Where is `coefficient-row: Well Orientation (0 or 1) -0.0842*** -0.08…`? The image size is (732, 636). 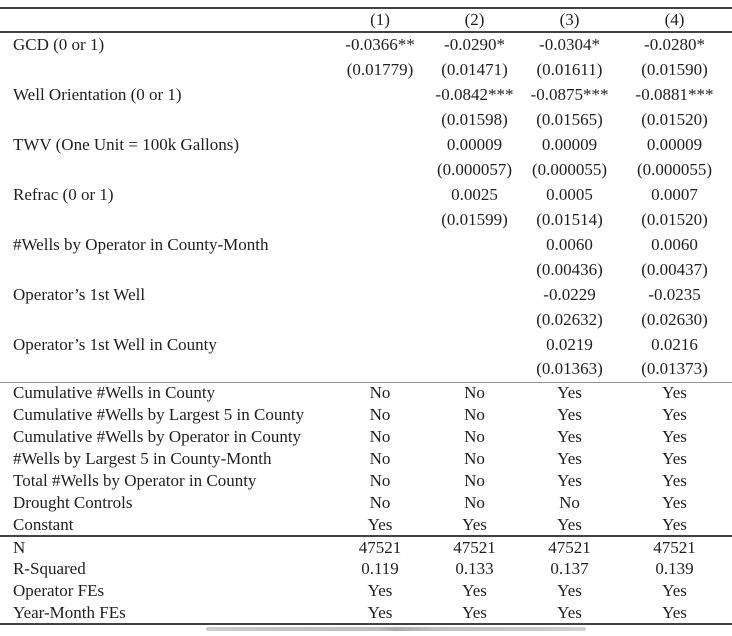
coefficient-row: Well Orientation (0 or 1) -0.0842*** -0.08… is located at coordinates (366, 94).